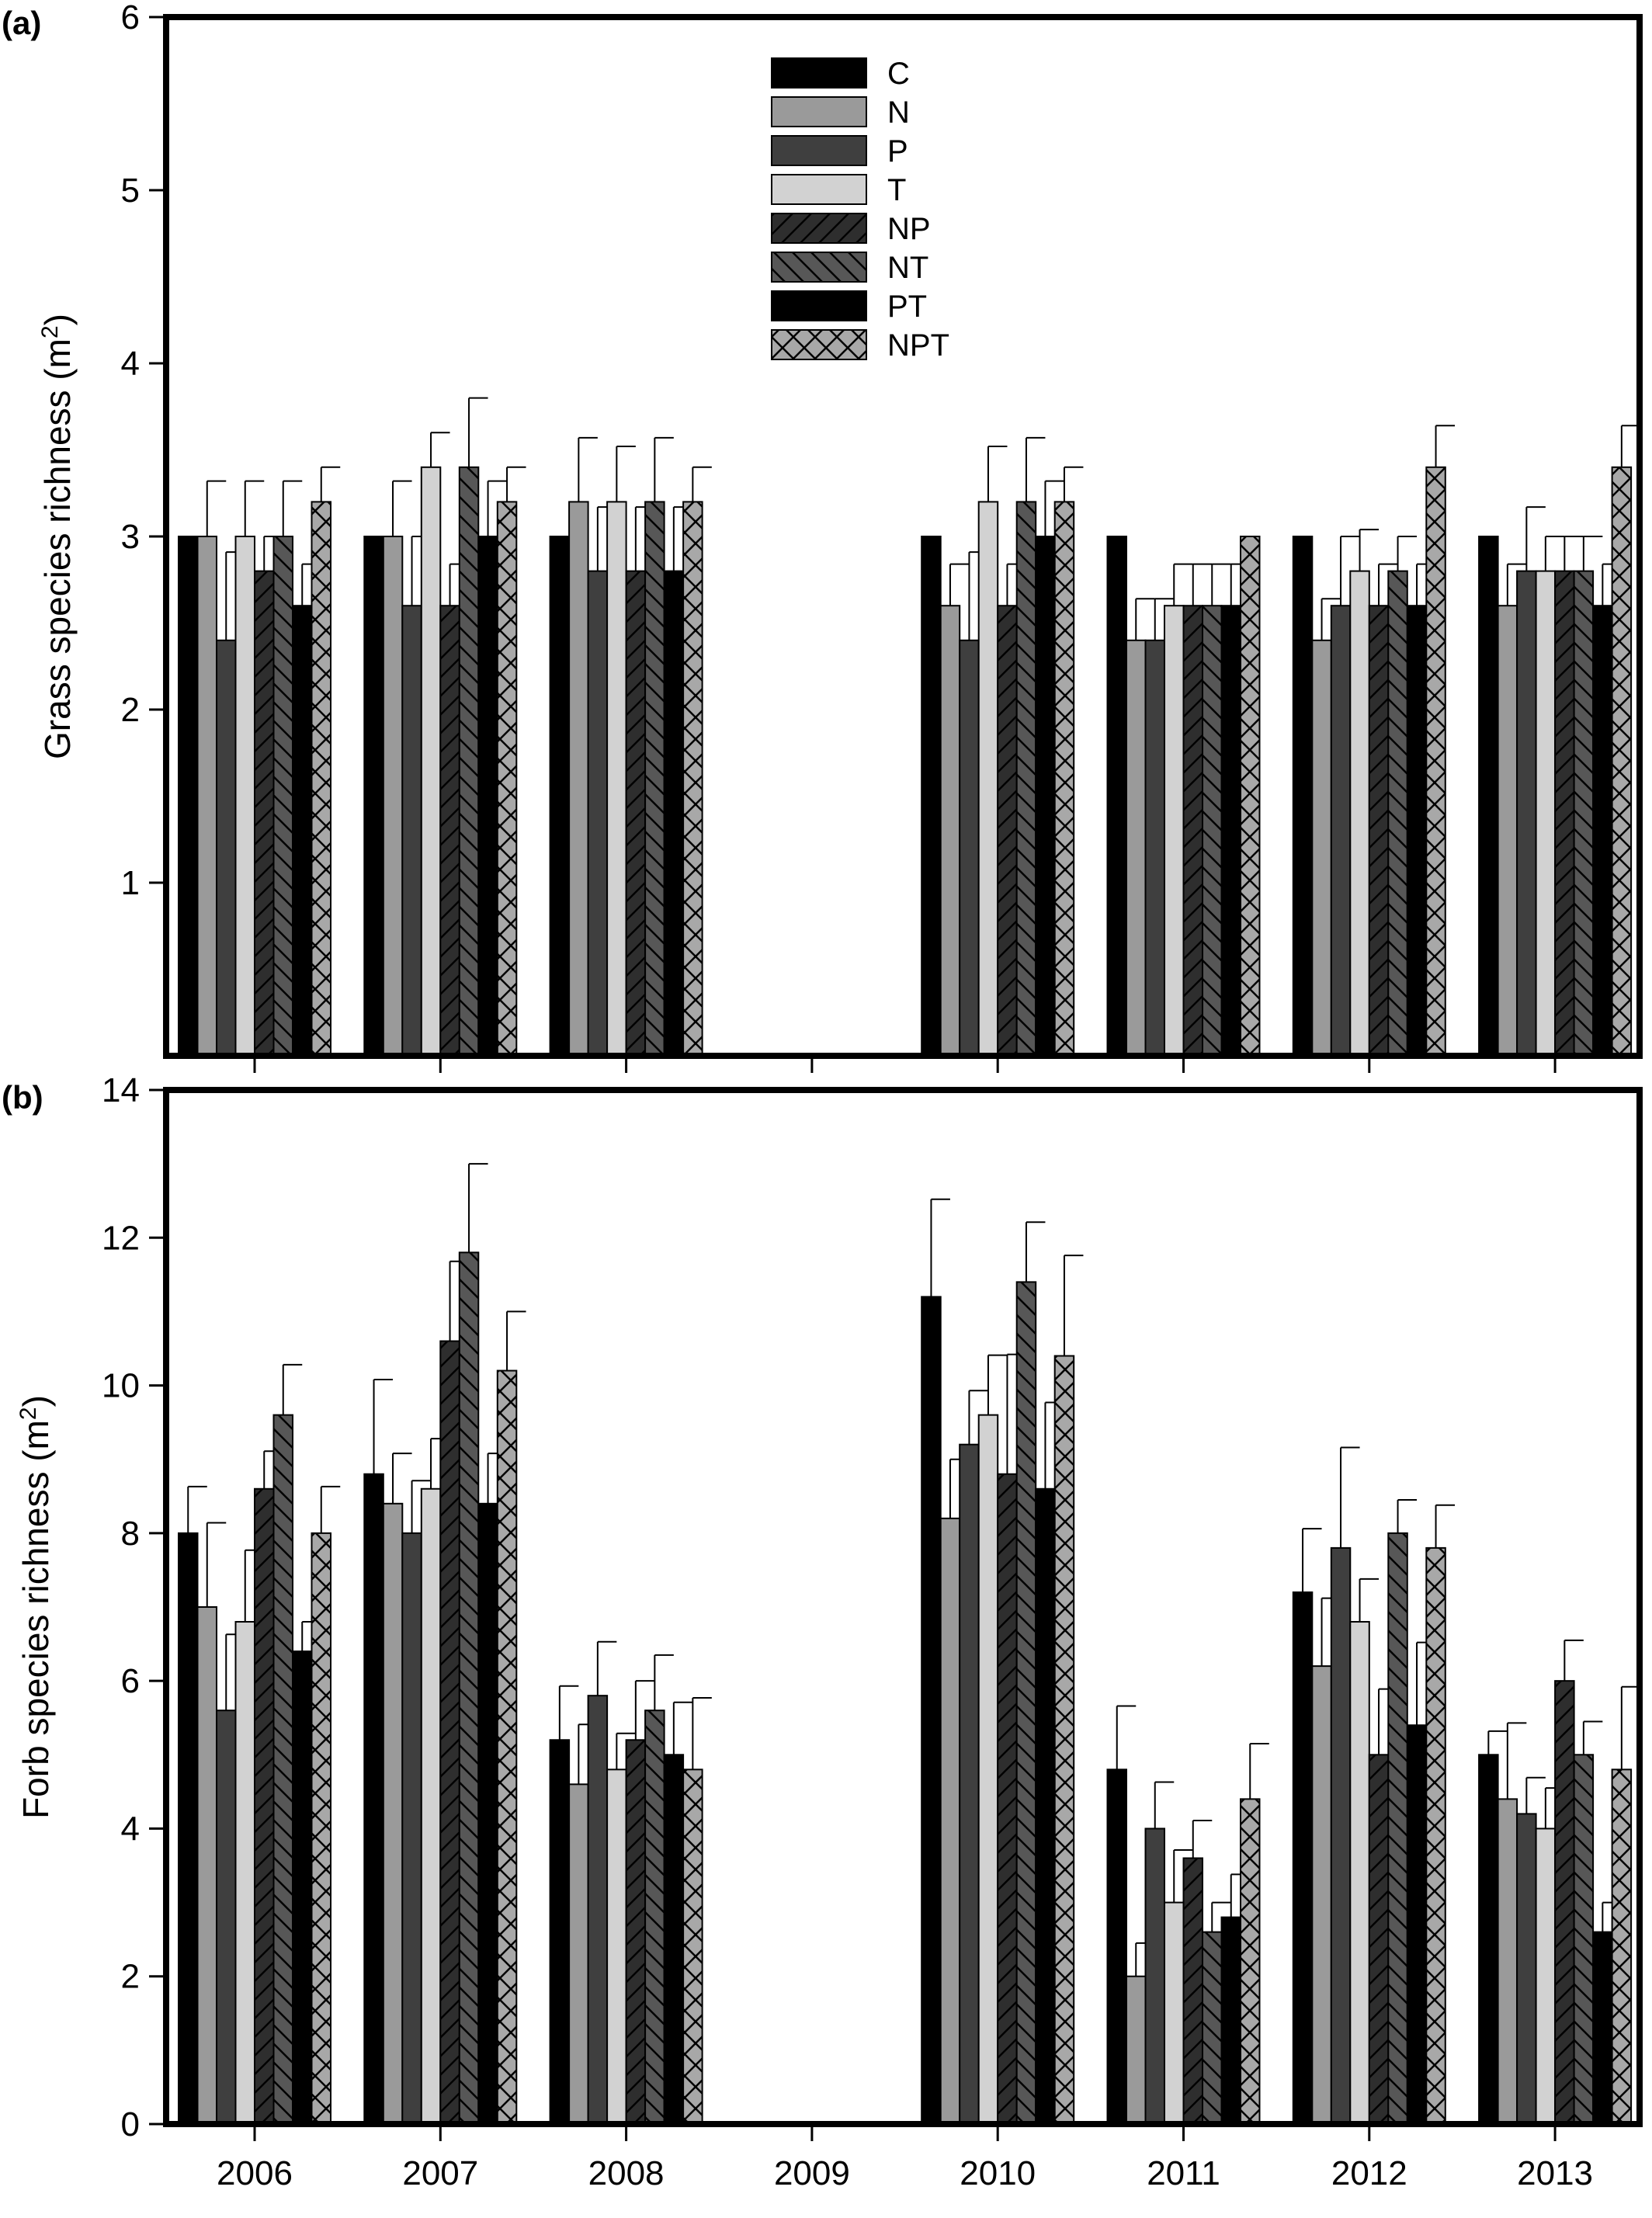 The image size is (1652, 2218). I want to click on bar-b-N-2008, so click(578, 1954).